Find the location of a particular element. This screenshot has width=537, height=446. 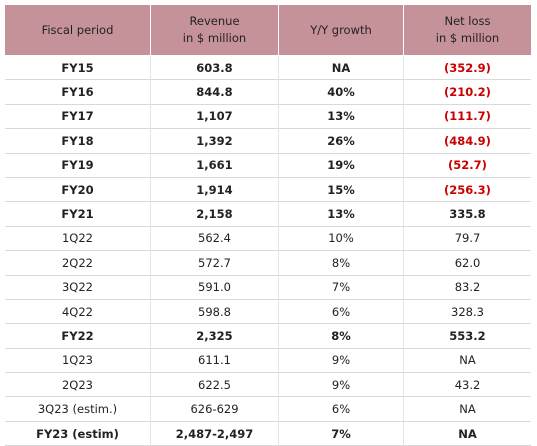

header-fiscal-period-line: Fiscal period is located at coordinates (77, 29).